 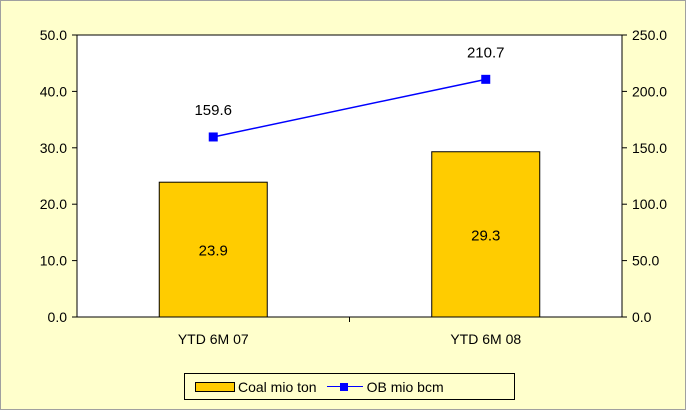 I want to click on bar-data-label: 23.9, so click(x=213, y=251).